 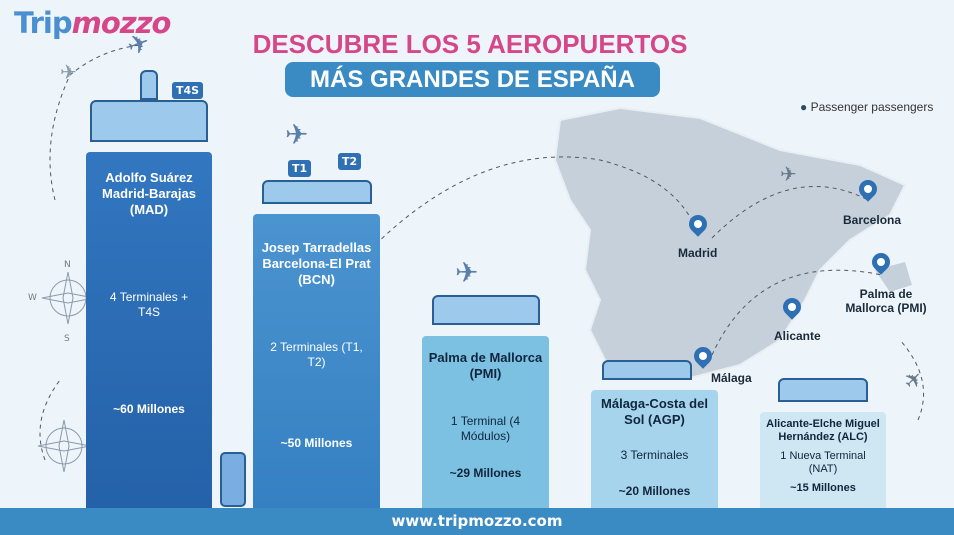 What do you see at coordinates (698, 253) in the screenshot?
I see `city-madrid: Madrid` at bounding box center [698, 253].